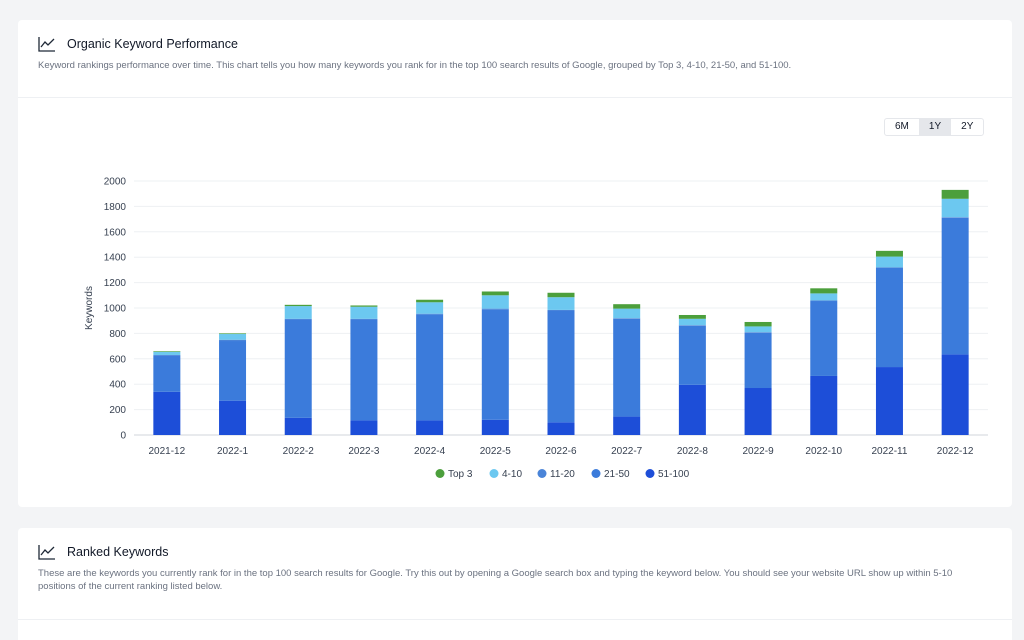 The width and height of the screenshot is (1024, 640). I want to click on x-tick-label: 2022-12, so click(955, 451).